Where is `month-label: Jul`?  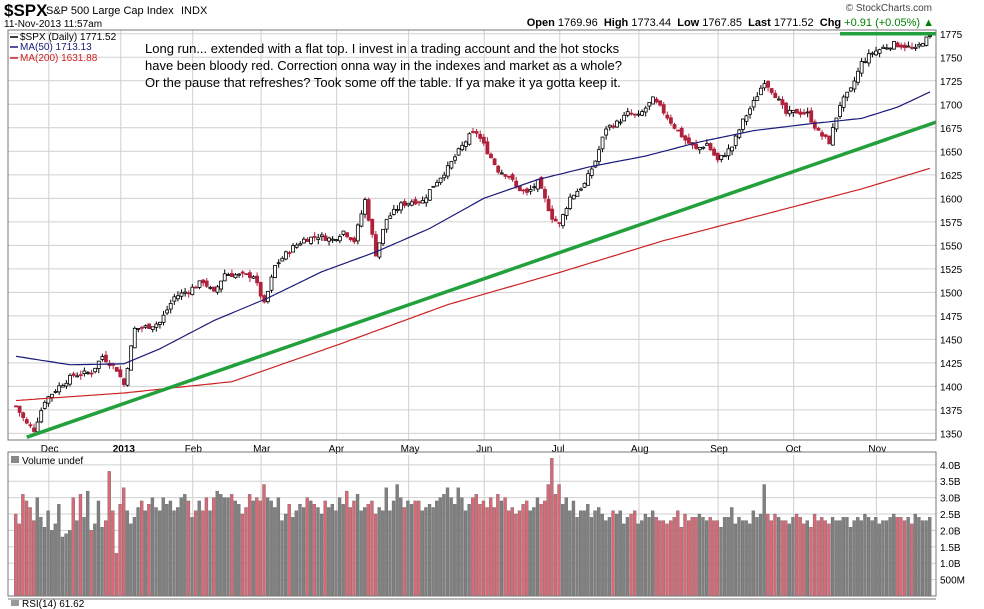
month-label: Jul is located at coordinates (558, 449).